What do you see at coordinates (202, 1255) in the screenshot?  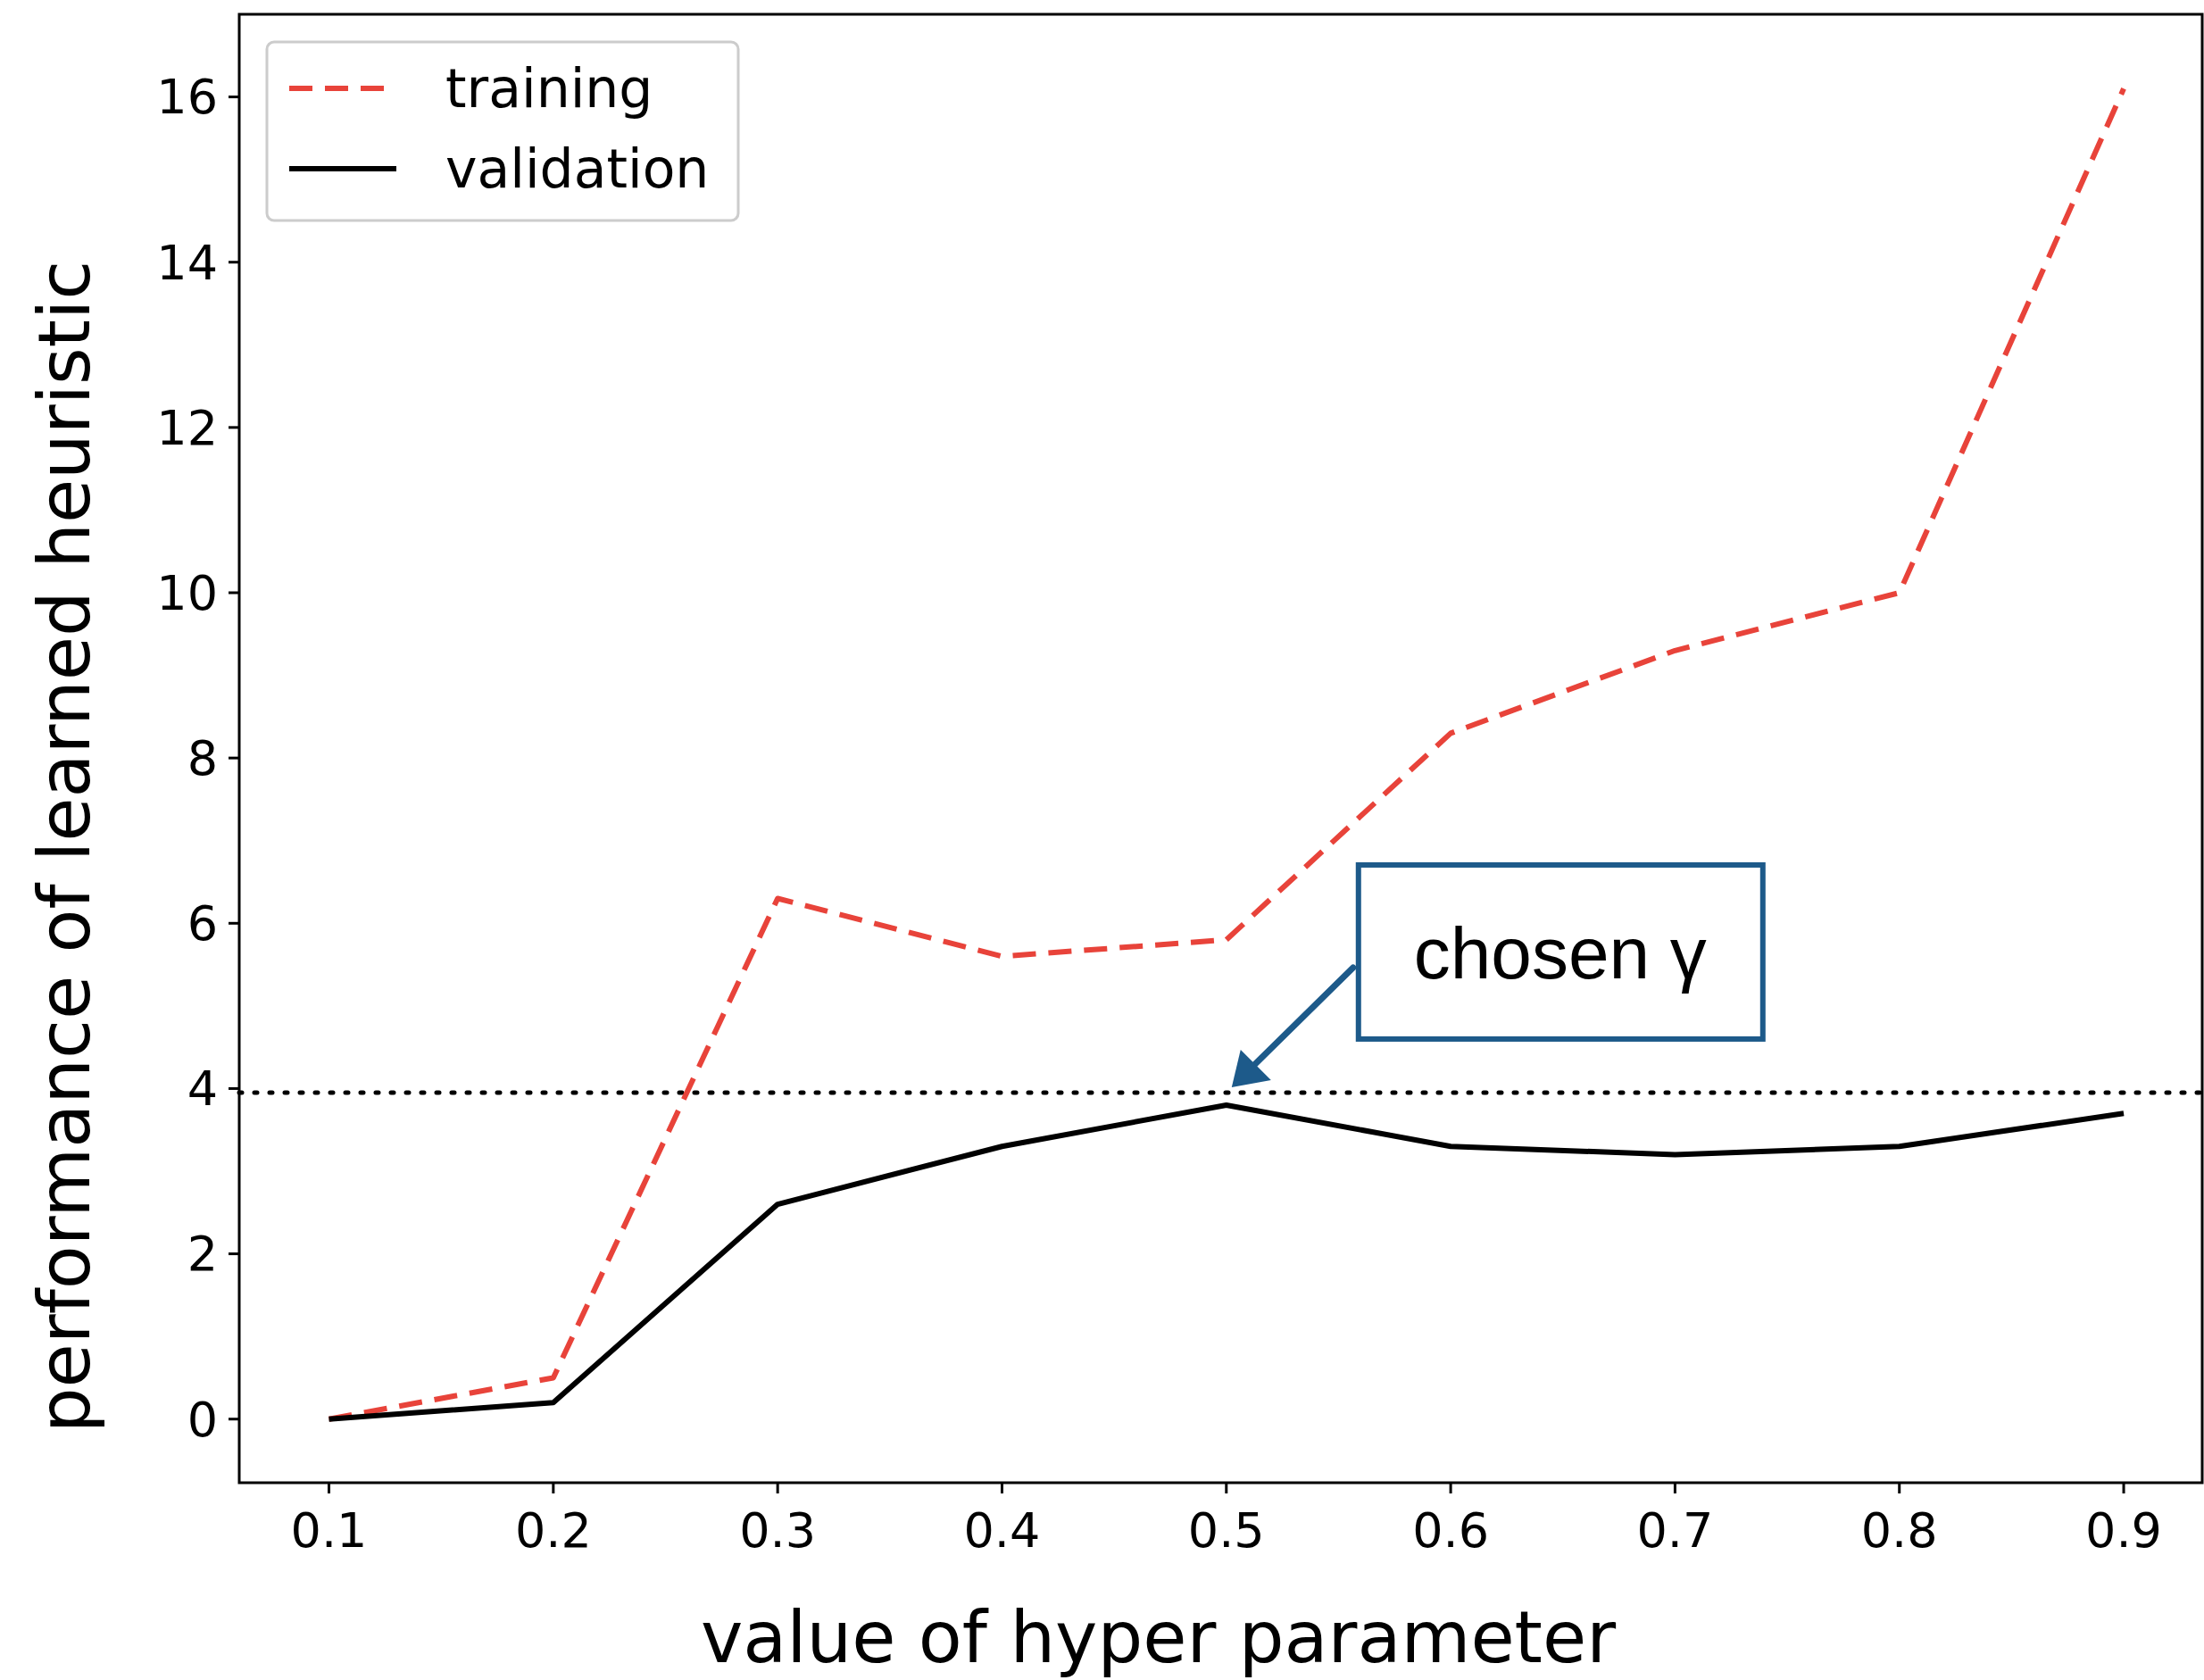 I see `y-tick-label: 2` at bounding box center [202, 1255].